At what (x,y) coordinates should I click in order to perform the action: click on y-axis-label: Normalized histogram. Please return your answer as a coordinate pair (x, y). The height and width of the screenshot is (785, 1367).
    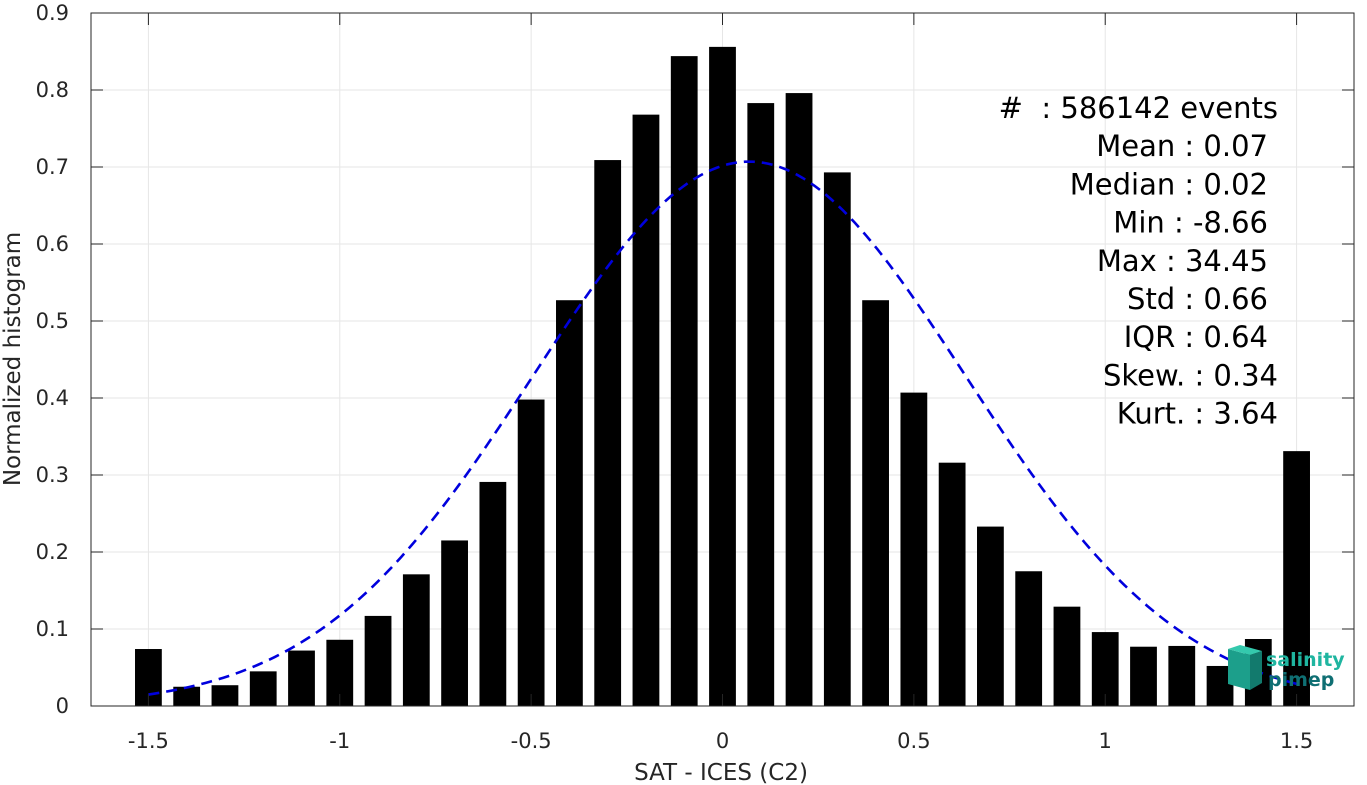
    Looking at the image, I should click on (13, 359).